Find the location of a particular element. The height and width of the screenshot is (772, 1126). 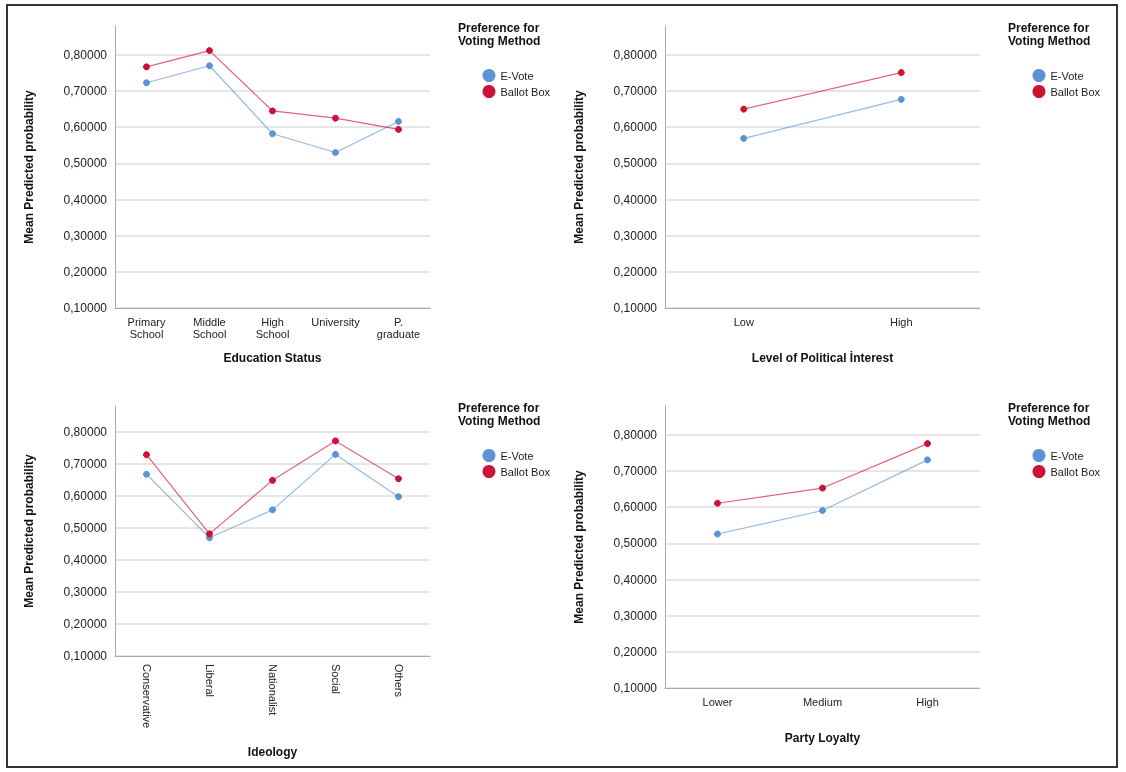

x-axis-title: Ideology is located at coordinates (272, 752).